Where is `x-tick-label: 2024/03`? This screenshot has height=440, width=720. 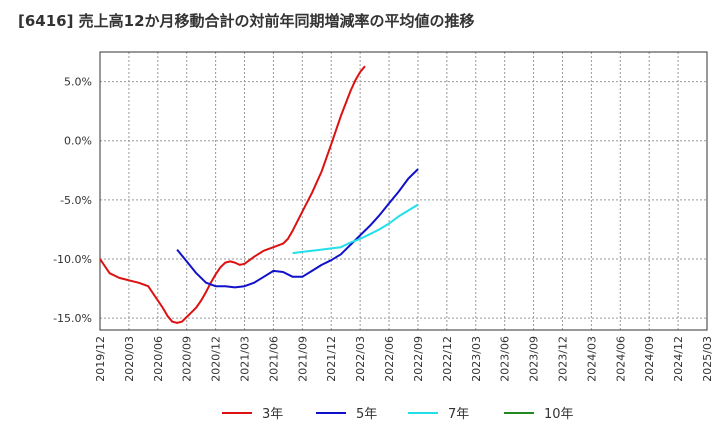 x-tick-label: 2024/03 is located at coordinates (591, 359).